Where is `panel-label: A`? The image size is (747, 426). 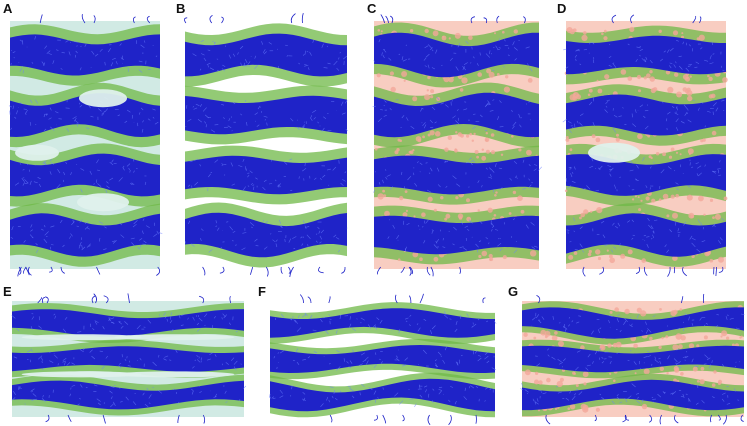 panel-label: A is located at coordinates (8, 8).